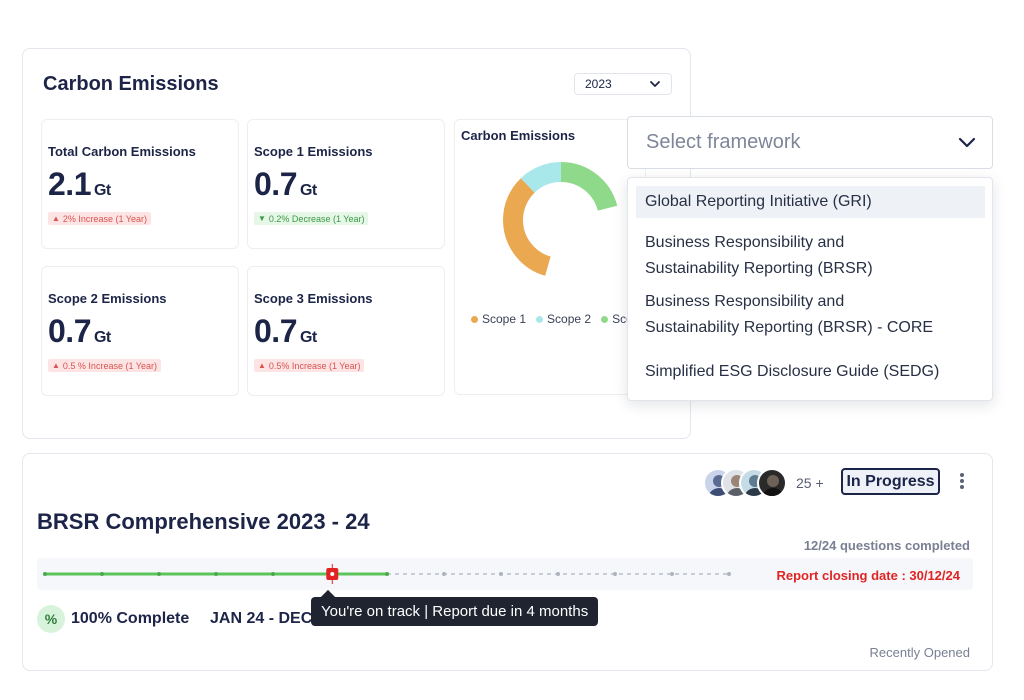  Describe the element at coordinates (455, 611) in the screenshot. I see `progress-tooltip: You're on track | Report due in 4 months` at that location.